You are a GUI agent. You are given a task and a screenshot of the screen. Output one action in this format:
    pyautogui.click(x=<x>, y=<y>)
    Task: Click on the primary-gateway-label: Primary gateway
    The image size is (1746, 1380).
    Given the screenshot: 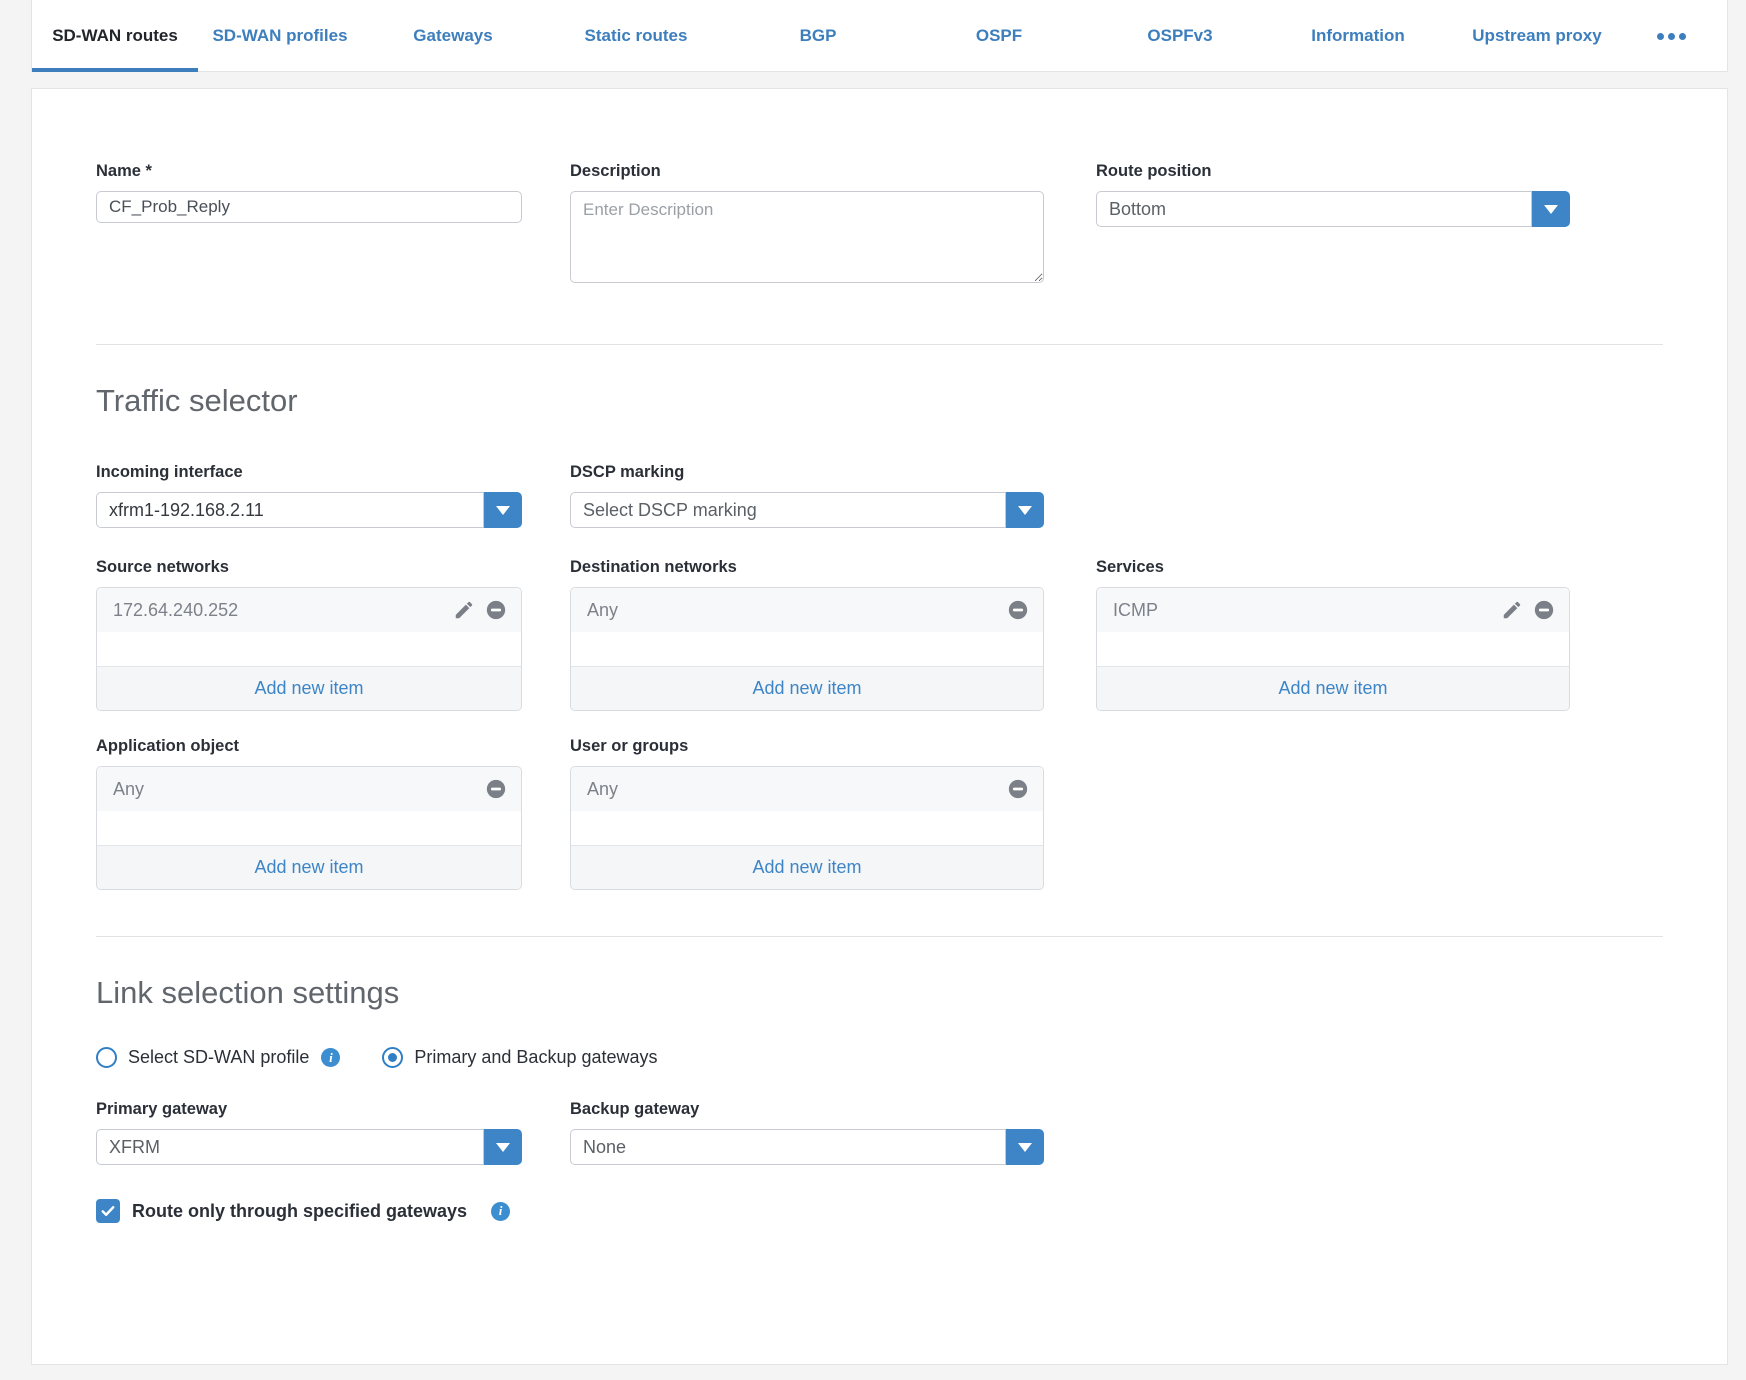 What is the action you would take?
    pyautogui.click(x=162, y=1109)
    